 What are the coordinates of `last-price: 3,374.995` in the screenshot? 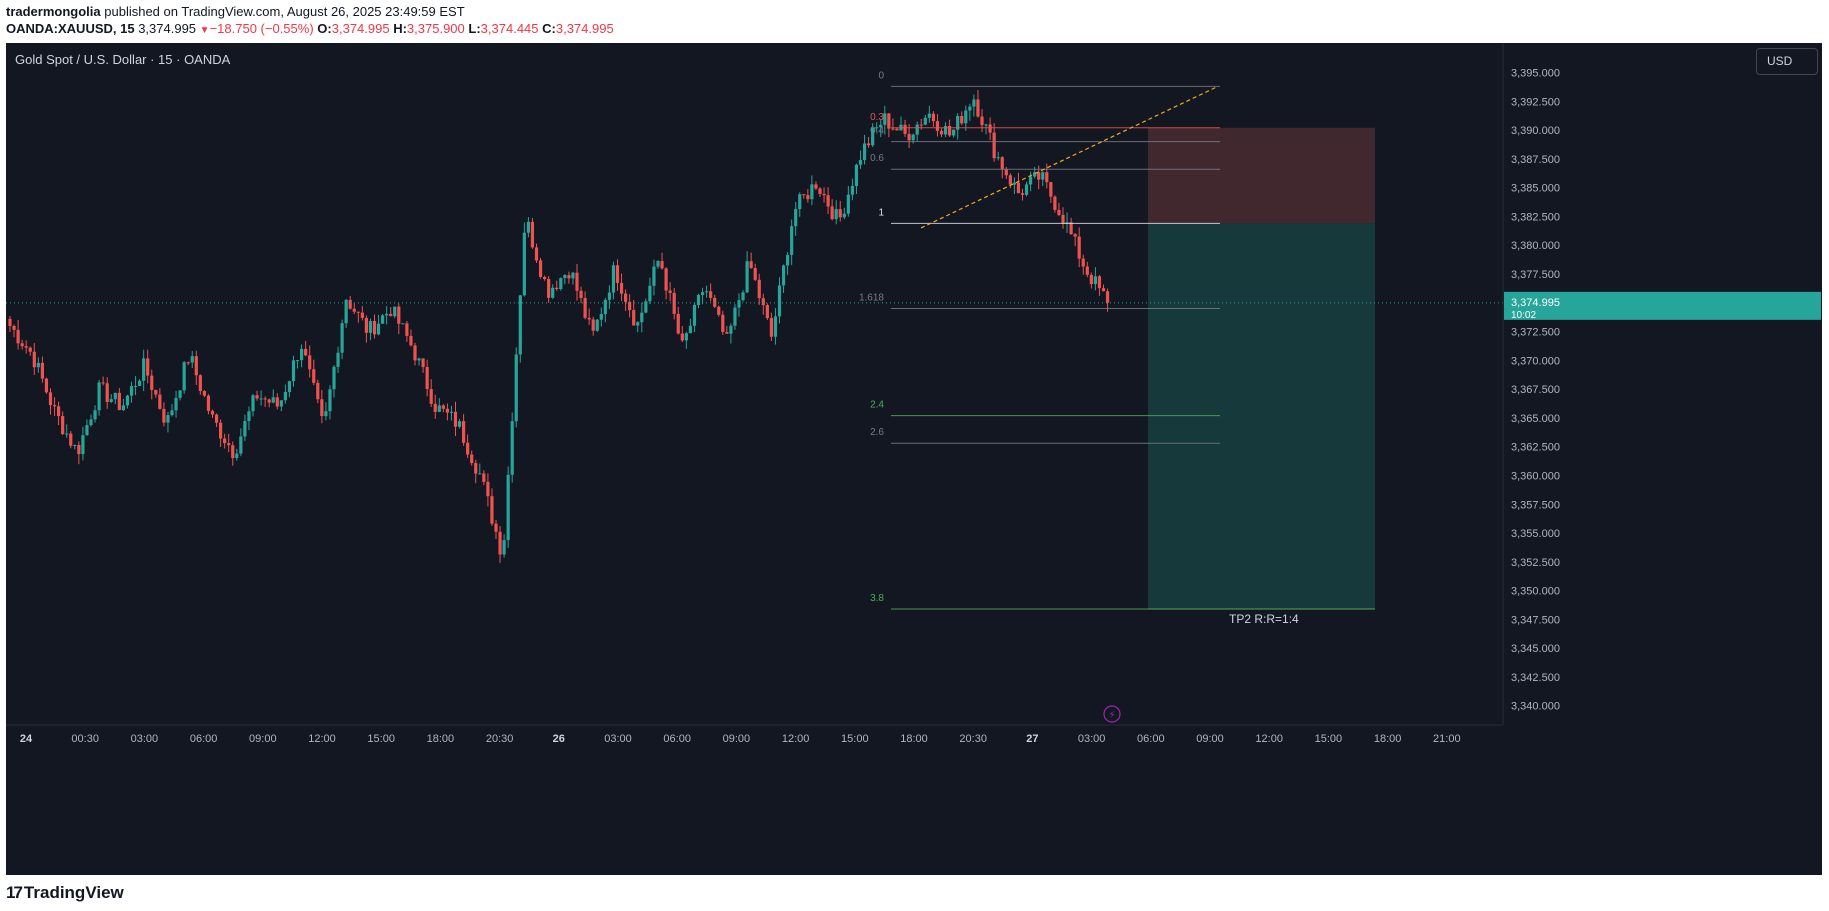 It's located at (167, 28).